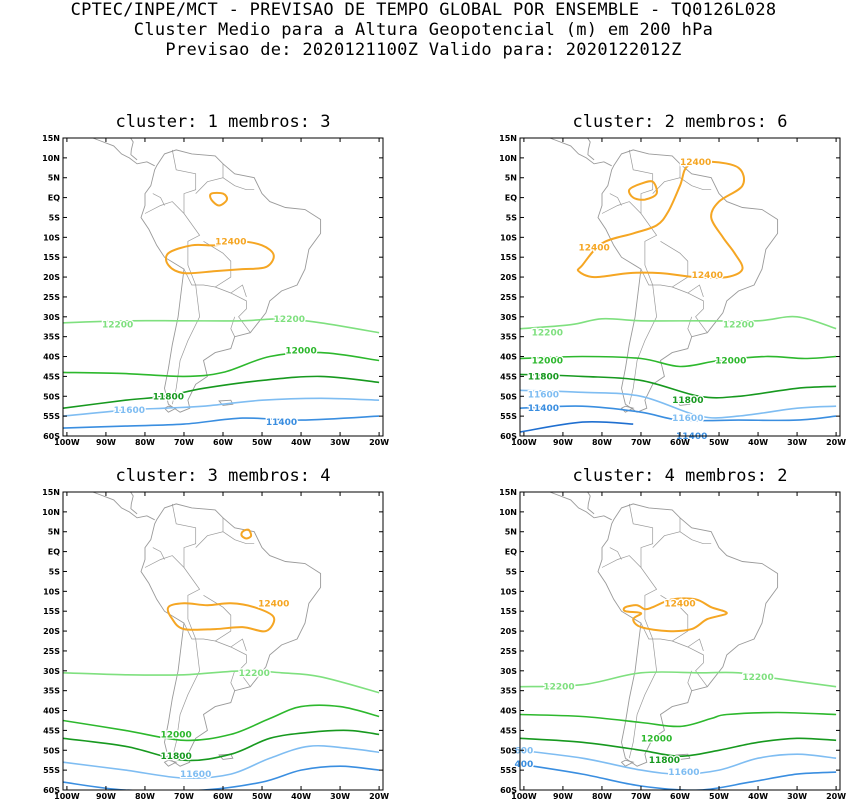  Describe the element at coordinates (508, 730) in the screenshot. I see `lat-tick-label: 45S` at that location.